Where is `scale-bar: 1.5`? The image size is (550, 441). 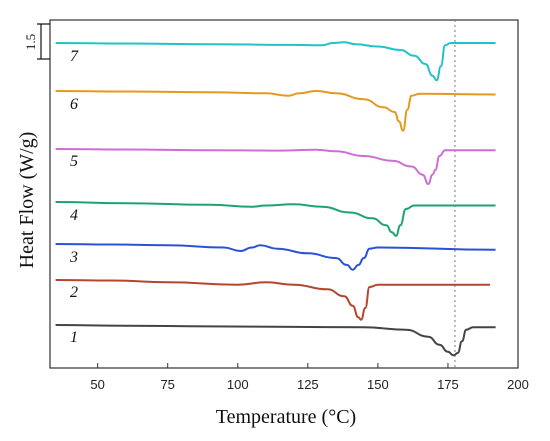 scale-bar: 1.5 is located at coordinates (36, 41).